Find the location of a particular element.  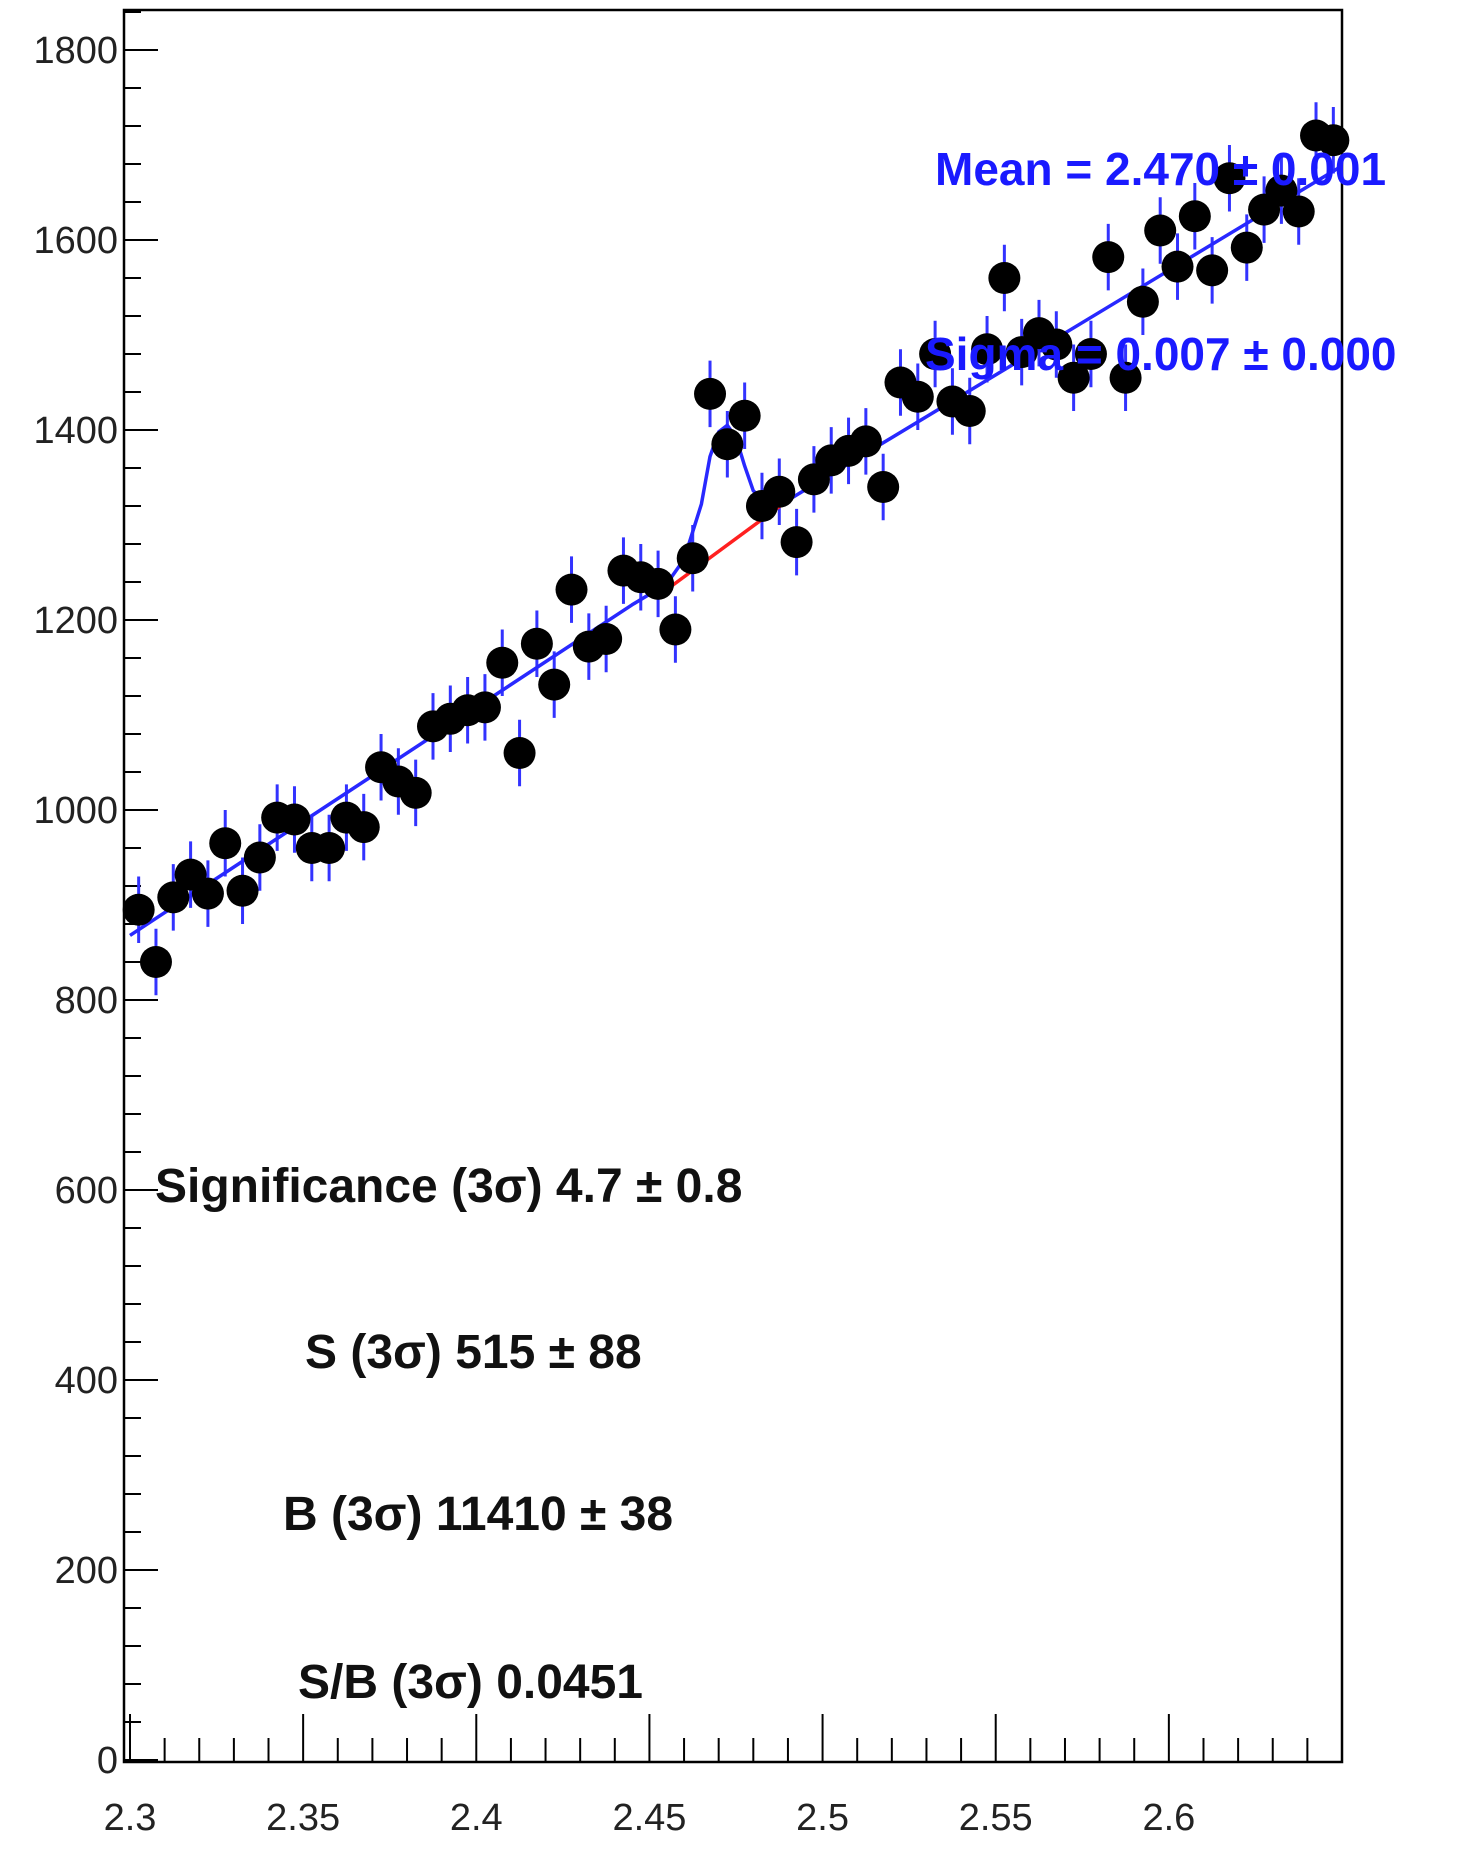

sigma-annotation: Sigma = 0.007 ± 0.000 is located at coordinates (1161, 354).